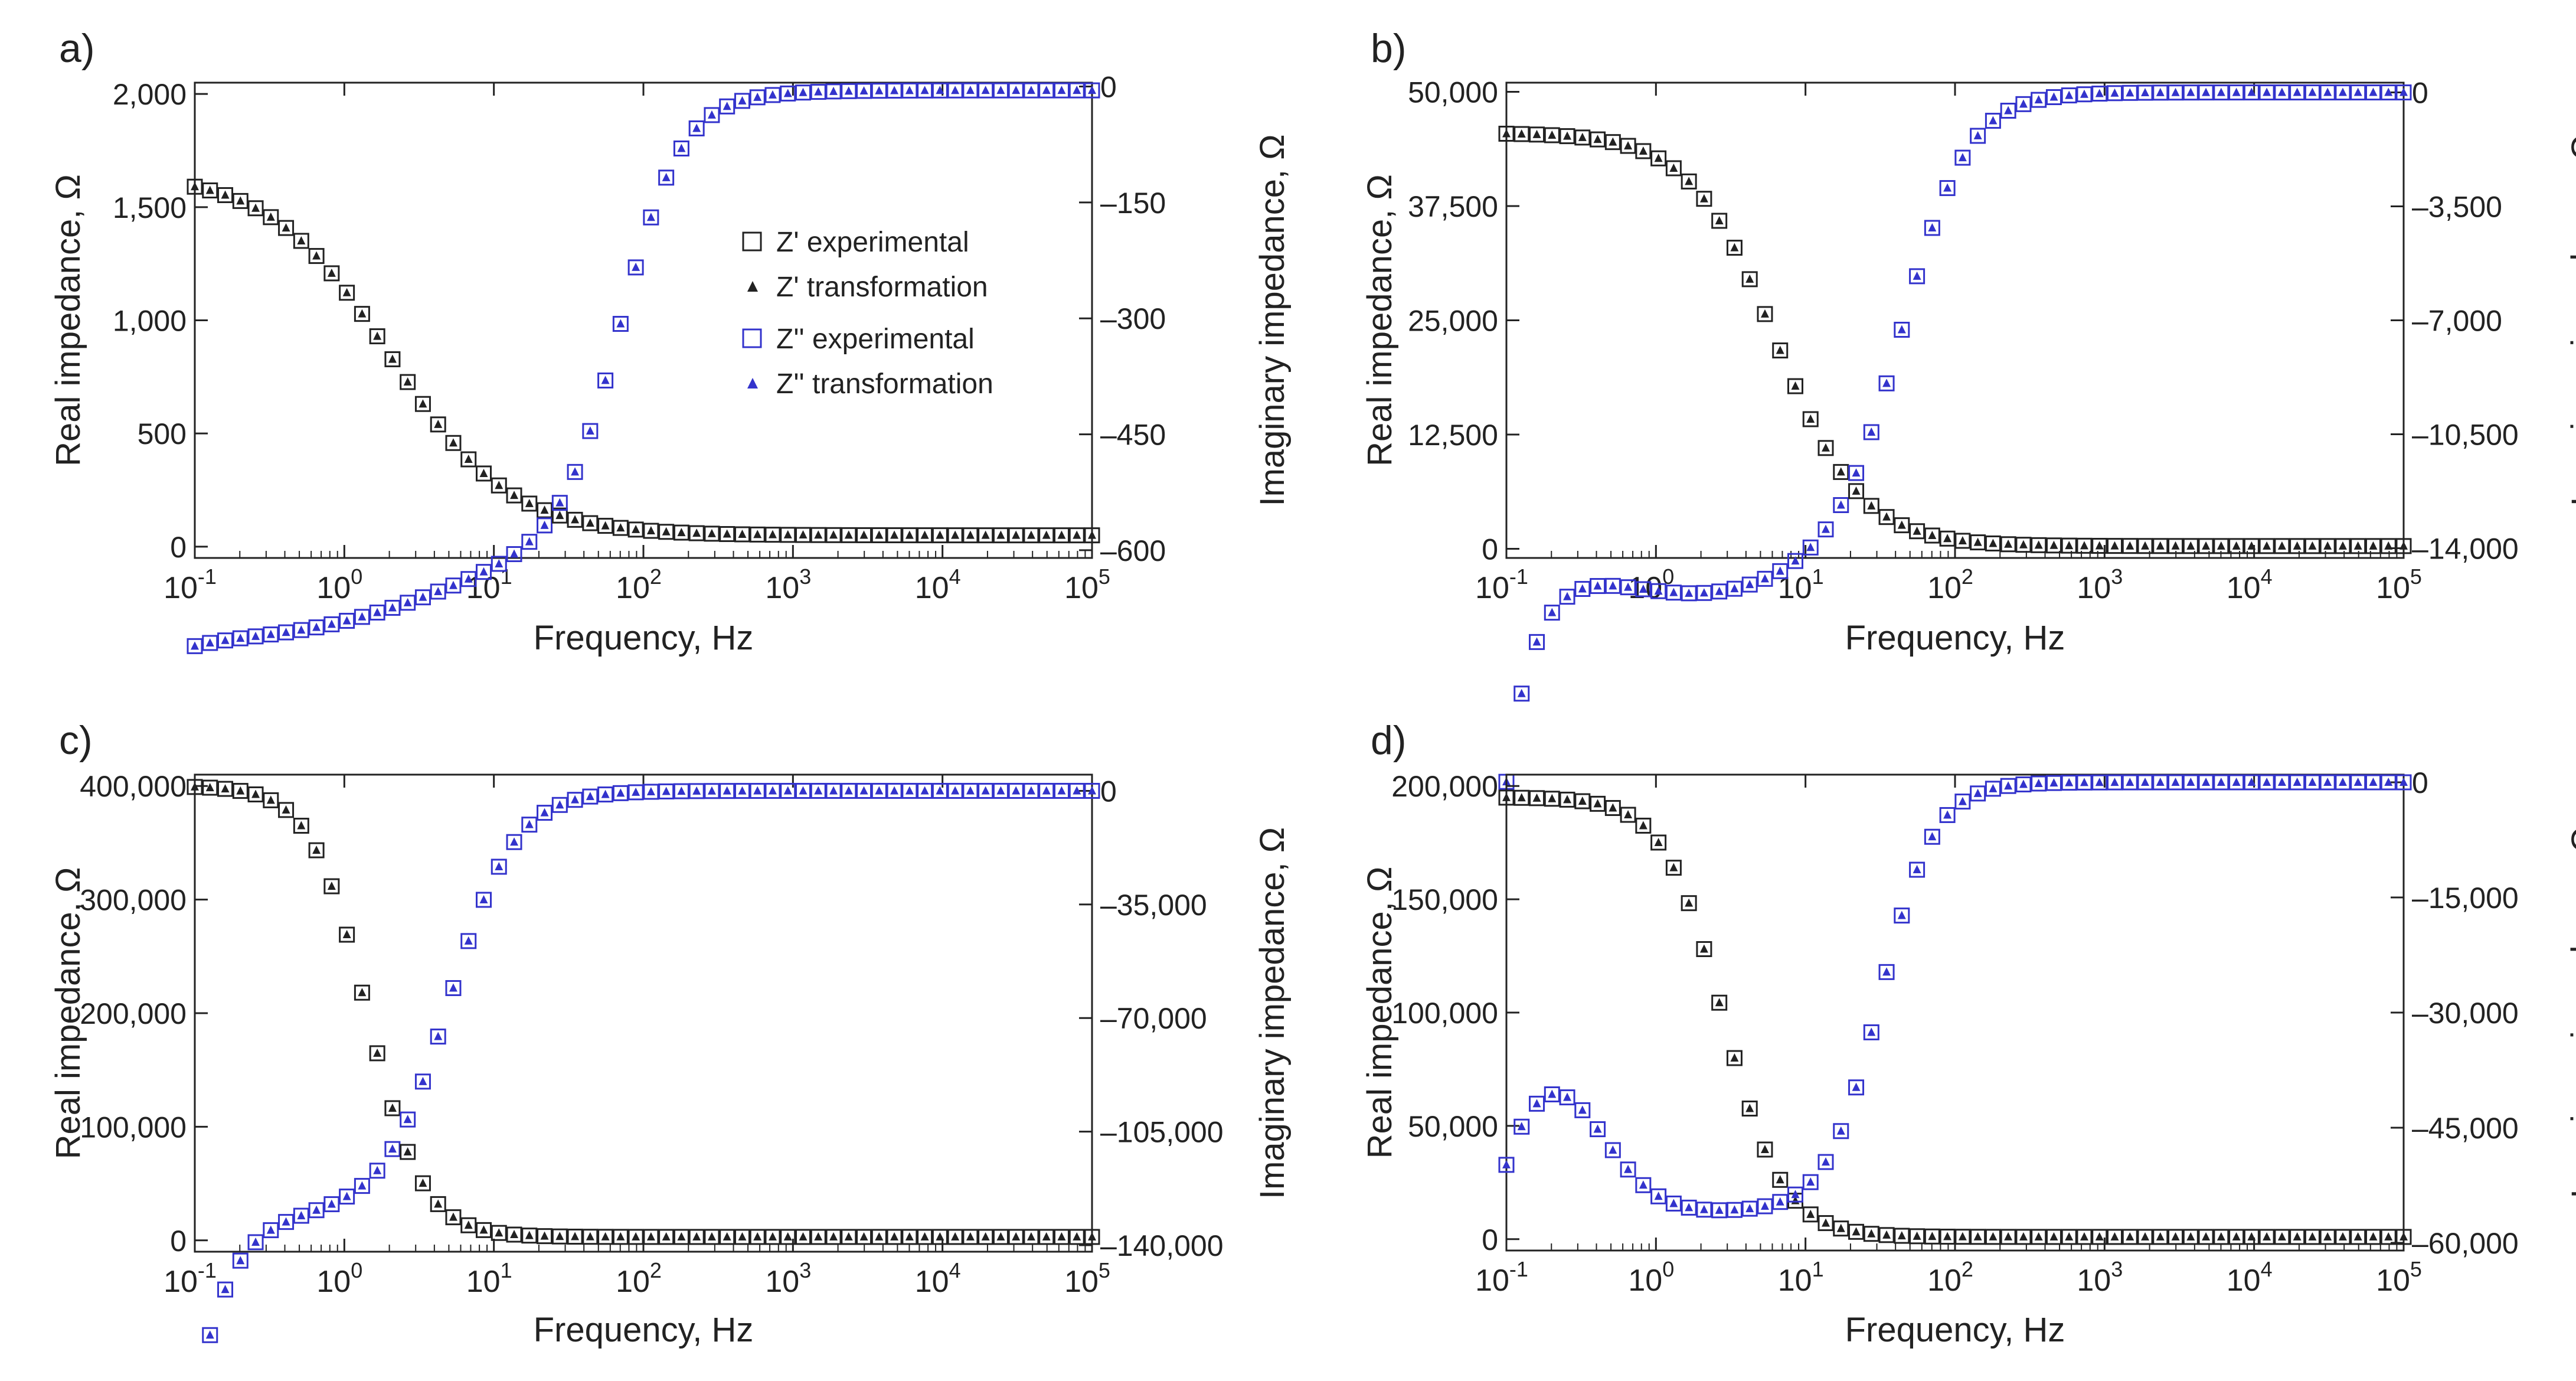 The width and height of the screenshot is (2576, 1381). What do you see at coordinates (150, 94) in the screenshot?
I see `y-tick-label: 2,000` at bounding box center [150, 94].